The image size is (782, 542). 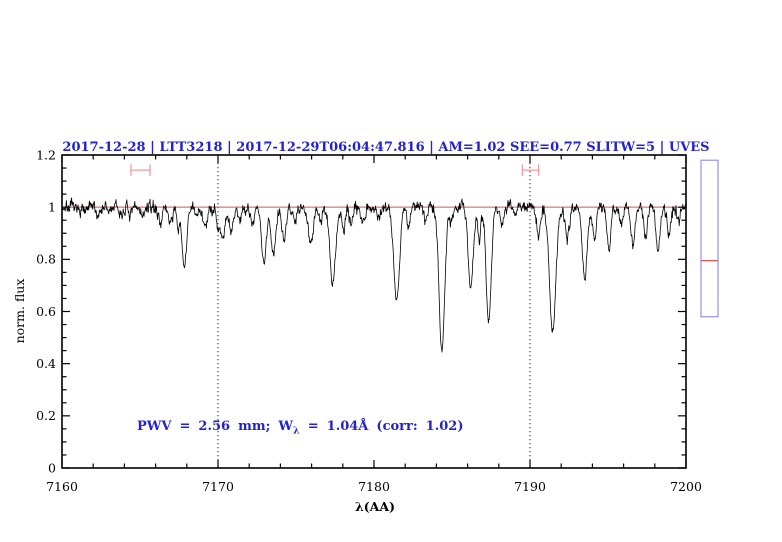 What do you see at coordinates (46, 415) in the screenshot?
I see `y-tick-label: 0.2` at bounding box center [46, 415].